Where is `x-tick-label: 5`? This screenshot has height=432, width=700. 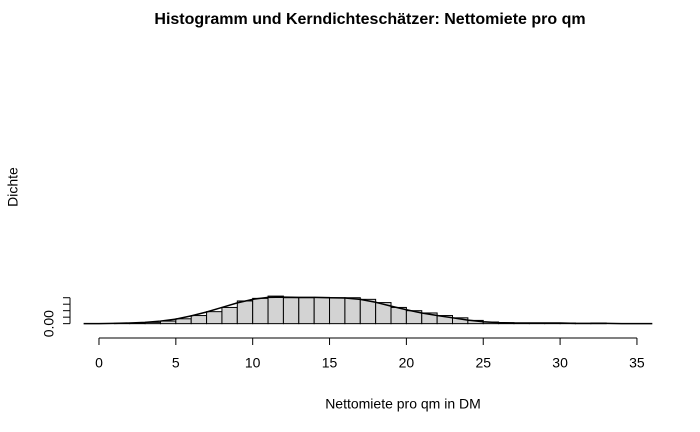
x-tick-label: 5 is located at coordinates (176, 363).